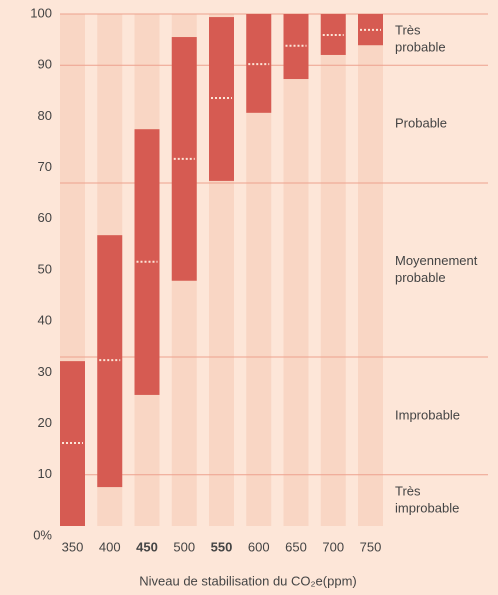 This screenshot has width=498, height=595. What do you see at coordinates (45, 64) in the screenshot?
I see `y-tick-label: 90` at bounding box center [45, 64].